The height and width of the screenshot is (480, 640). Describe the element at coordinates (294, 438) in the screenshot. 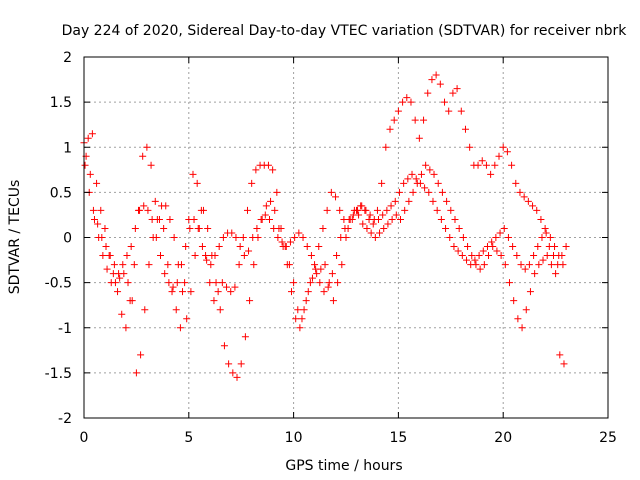

I see `x-tick-label: 10` at that location.